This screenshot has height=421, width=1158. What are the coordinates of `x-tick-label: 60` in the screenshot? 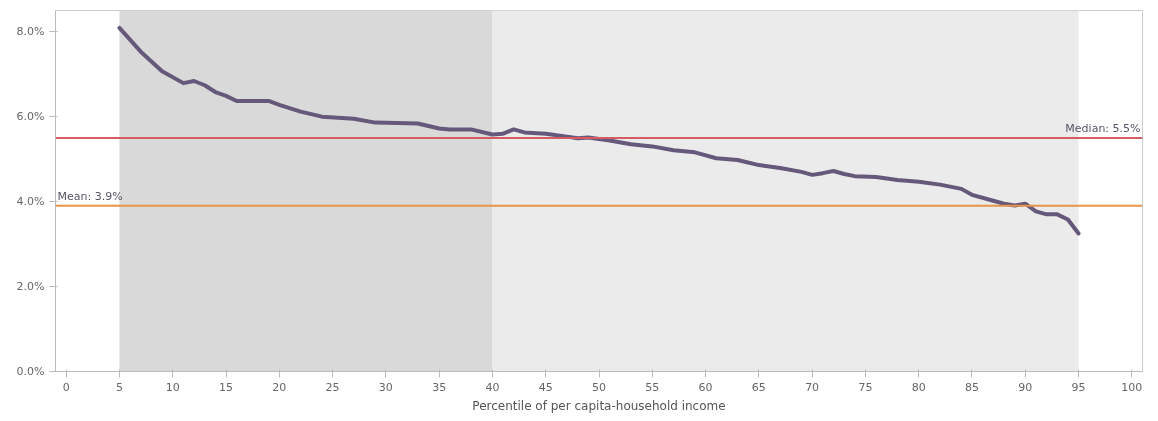 It's located at (705, 387).